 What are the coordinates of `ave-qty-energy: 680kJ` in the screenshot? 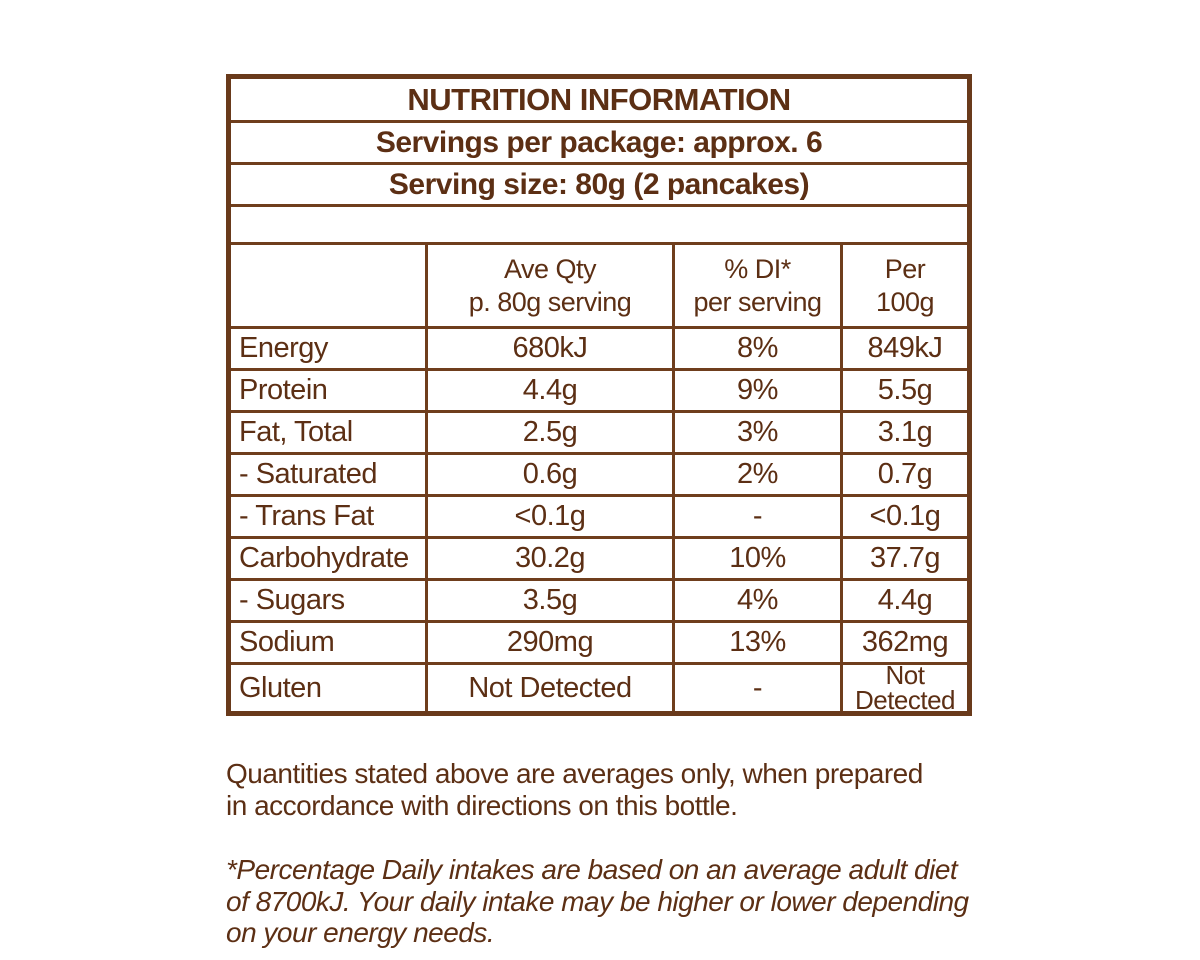 It's located at (551, 350).